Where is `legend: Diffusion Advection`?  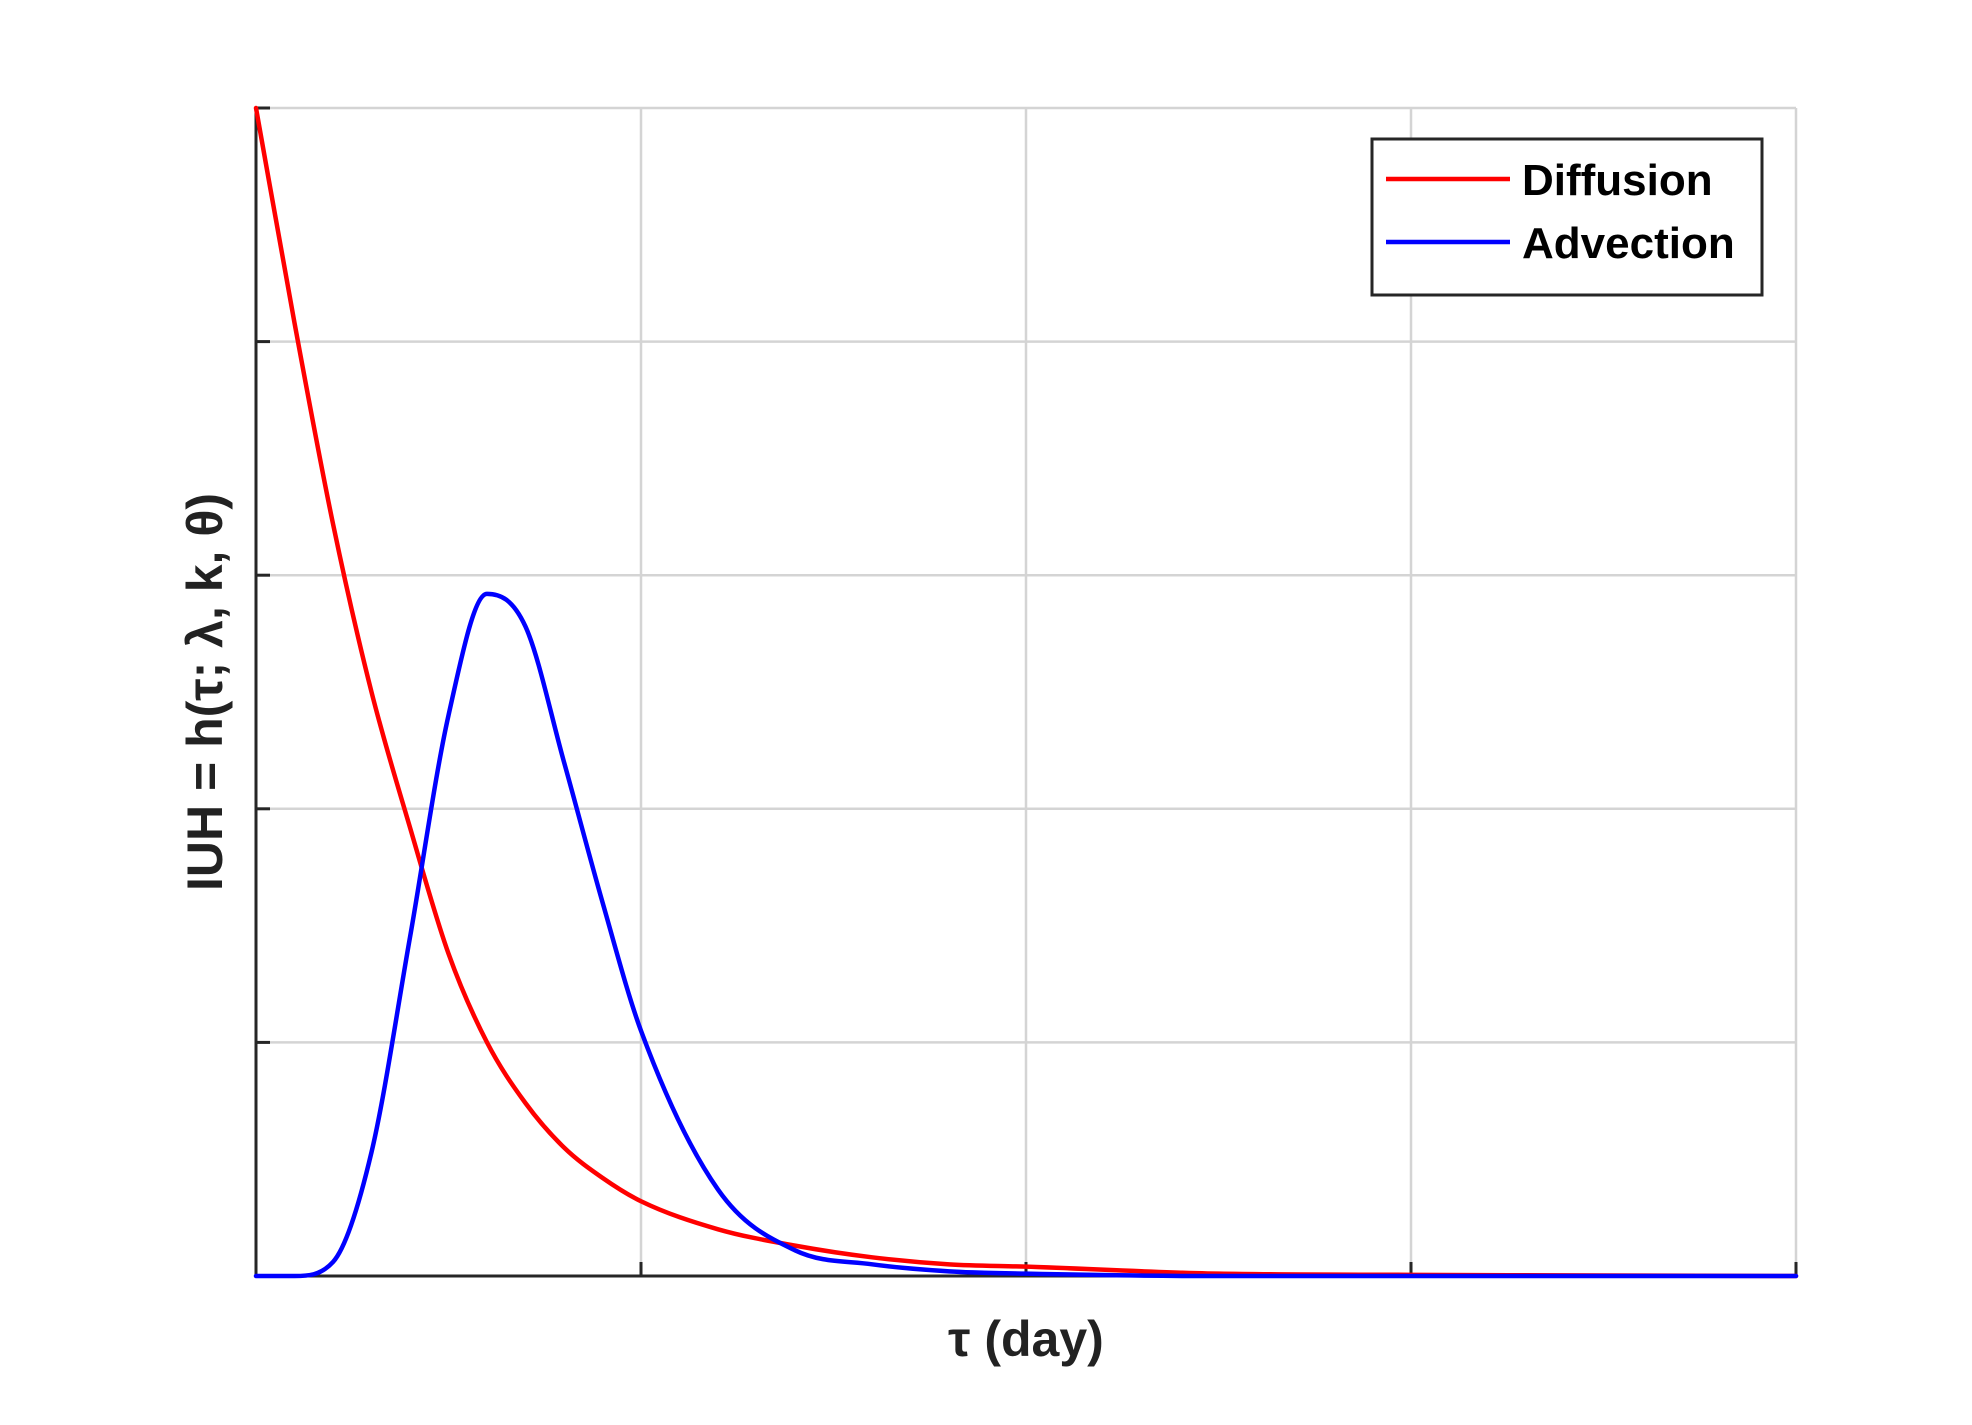 legend: Diffusion Advection is located at coordinates (1567, 217).